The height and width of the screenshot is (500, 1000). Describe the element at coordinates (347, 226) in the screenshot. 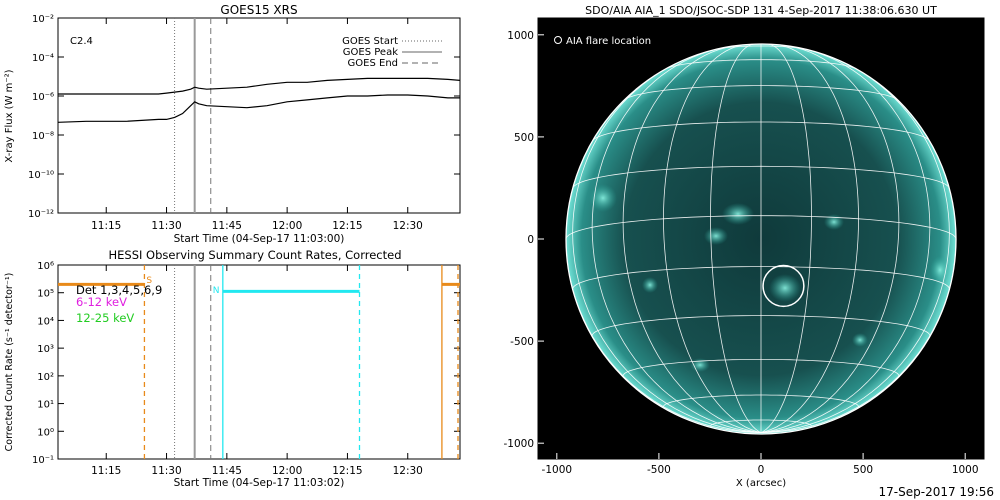

I see `goes-x-tick-label: 12:15` at that location.